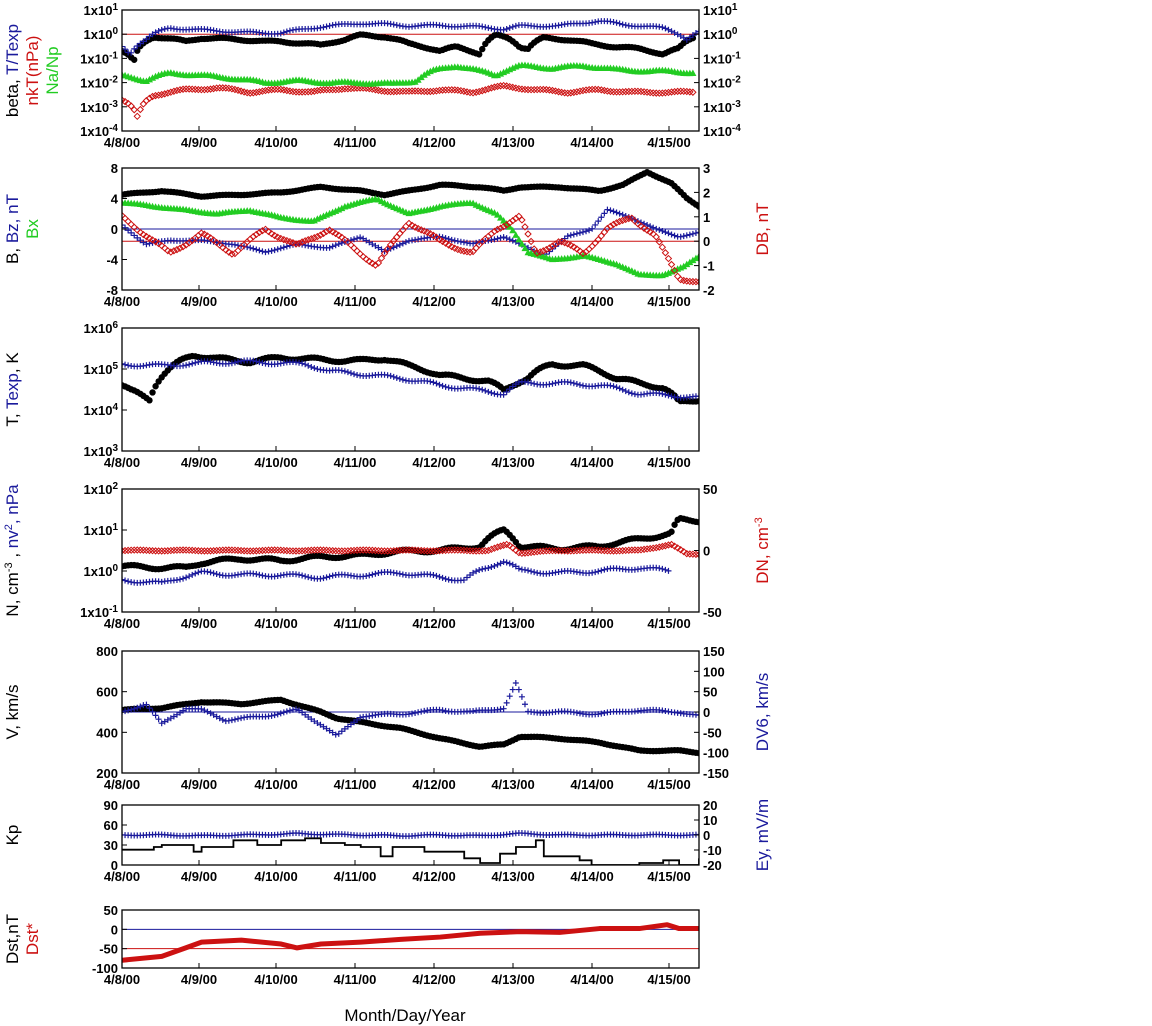 The height and width of the screenshot is (1026, 1152). Describe the element at coordinates (114, 229) in the screenshot. I see `panel-mag-left-ytick-label-2: 0` at that location.